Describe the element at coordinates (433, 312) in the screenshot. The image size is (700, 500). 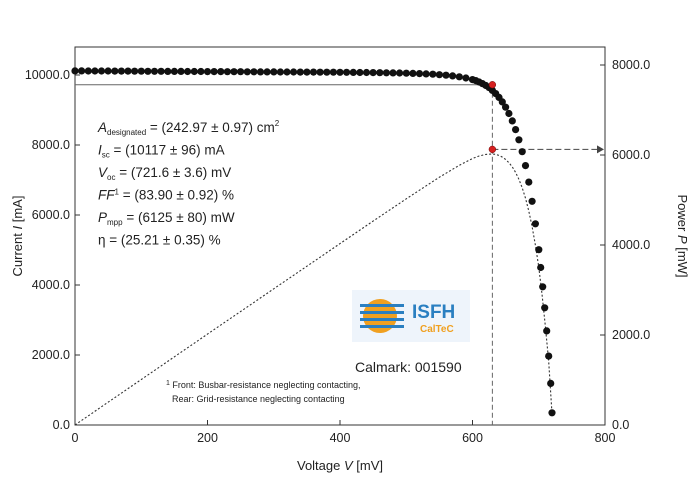
I see `logo-name: ISFH` at that location.